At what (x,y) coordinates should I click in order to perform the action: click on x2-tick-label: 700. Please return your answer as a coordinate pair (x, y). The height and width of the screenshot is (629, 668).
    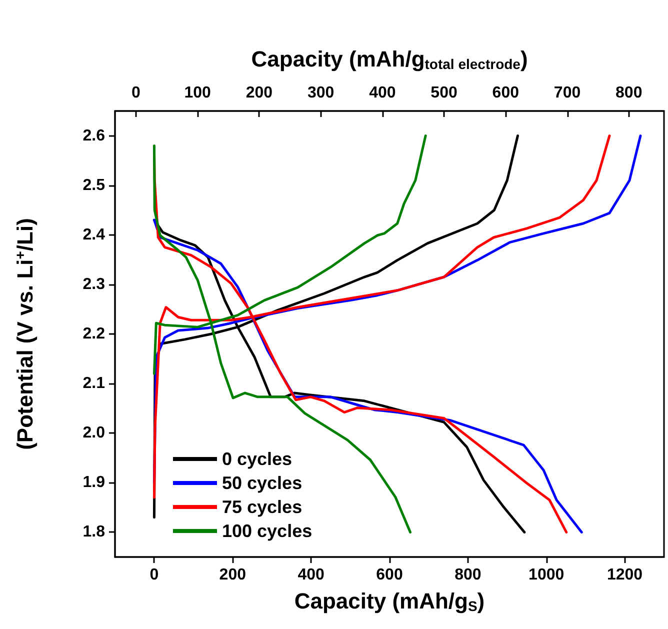
    Looking at the image, I should click on (567, 93).